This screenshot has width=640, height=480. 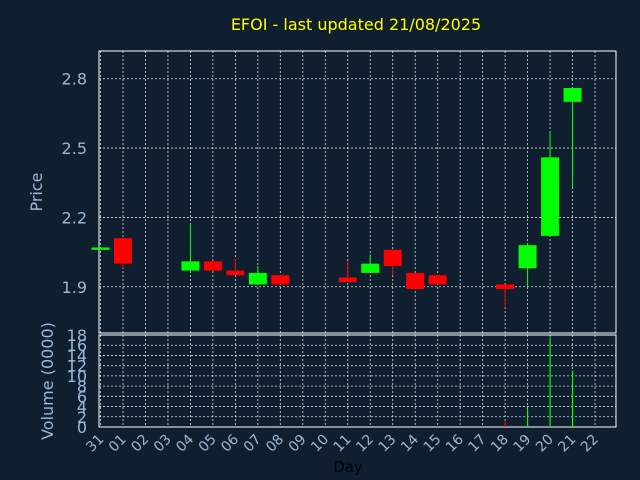 I want to click on x-axis-label: Day, so click(x=348, y=467).